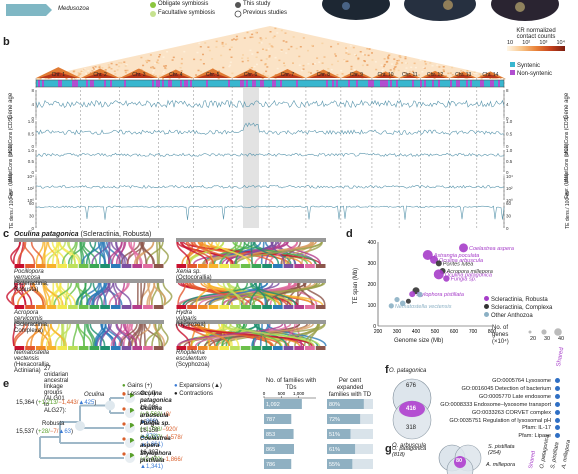 The height and width of the screenshot is (474, 578). I want to click on percent-bar-label: 72%, so click(334, 420).